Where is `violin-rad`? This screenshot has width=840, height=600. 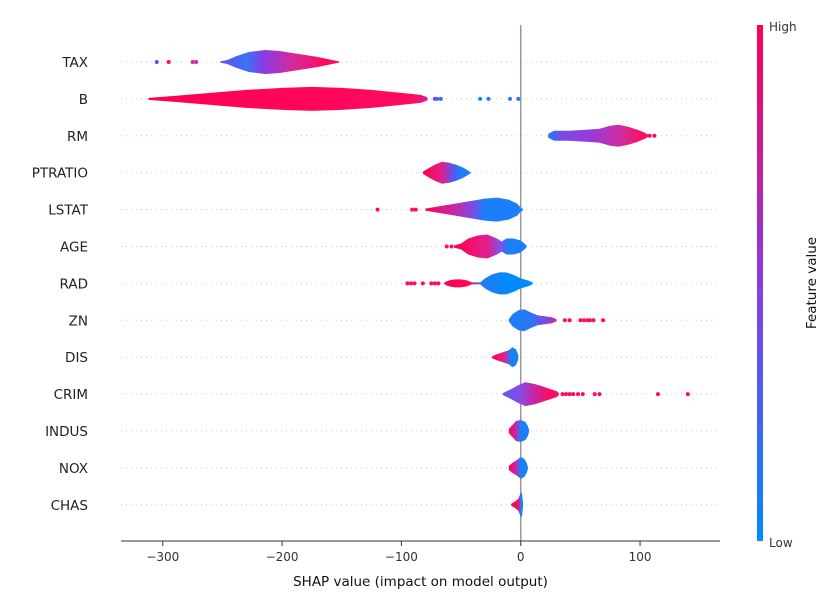
violin-rad is located at coordinates (469, 283).